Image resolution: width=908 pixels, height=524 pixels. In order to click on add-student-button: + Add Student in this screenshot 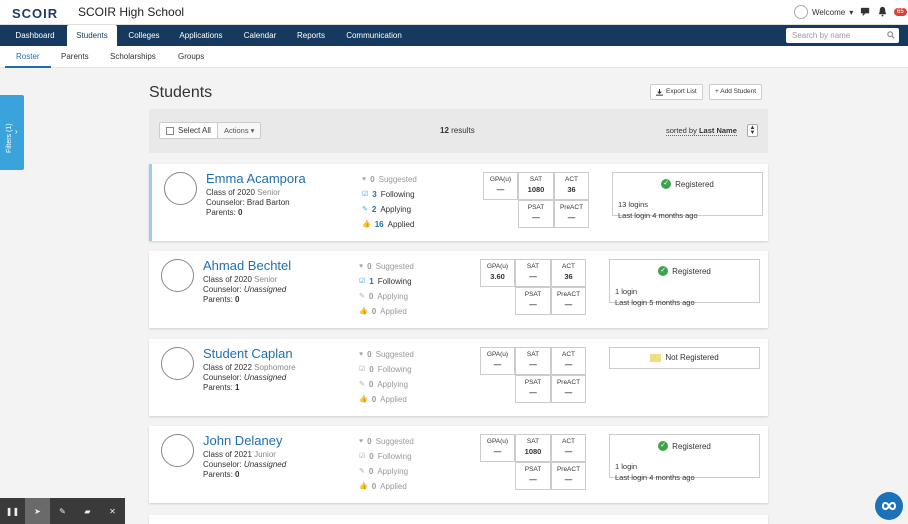, I will do `click(736, 92)`.